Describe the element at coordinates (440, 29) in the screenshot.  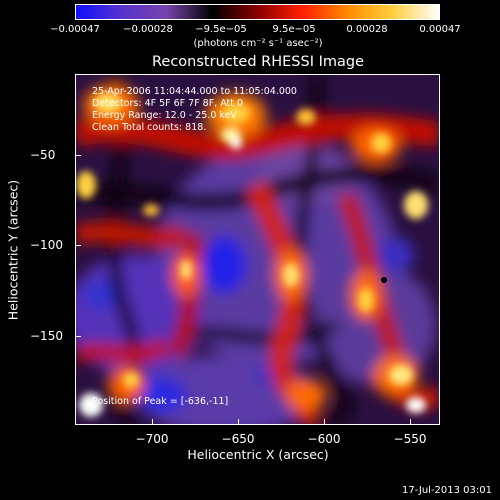
I see `colorbar-tick-label: 0.00047` at that location.